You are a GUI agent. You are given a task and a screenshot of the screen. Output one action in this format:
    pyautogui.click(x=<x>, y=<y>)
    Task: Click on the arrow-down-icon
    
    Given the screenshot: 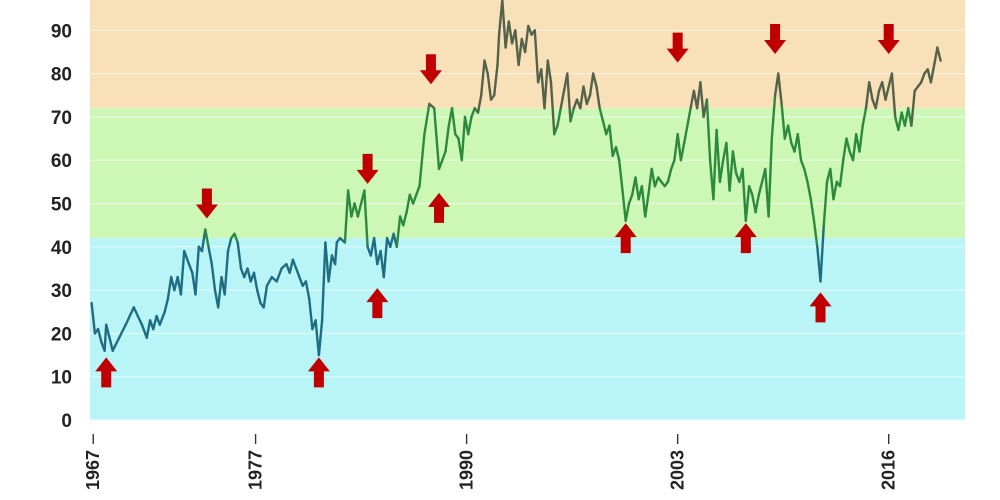 What is the action you would take?
    pyautogui.click(x=775, y=38)
    